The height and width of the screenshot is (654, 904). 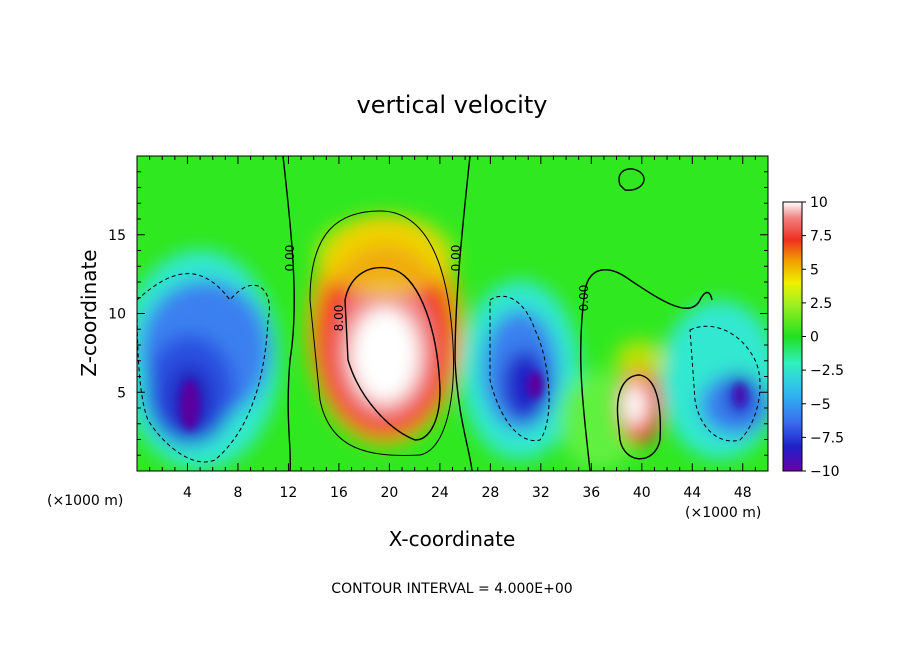 What do you see at coordinates (237, 493) in the screenshot?
I see `x-tick-label: 8` at bounding box center [237, 493].